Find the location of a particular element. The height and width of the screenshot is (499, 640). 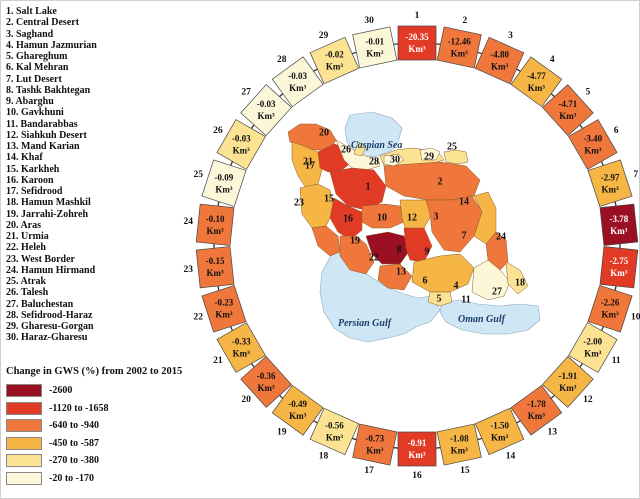

ring-box-number: 25 is located at coordinates (199, 175).